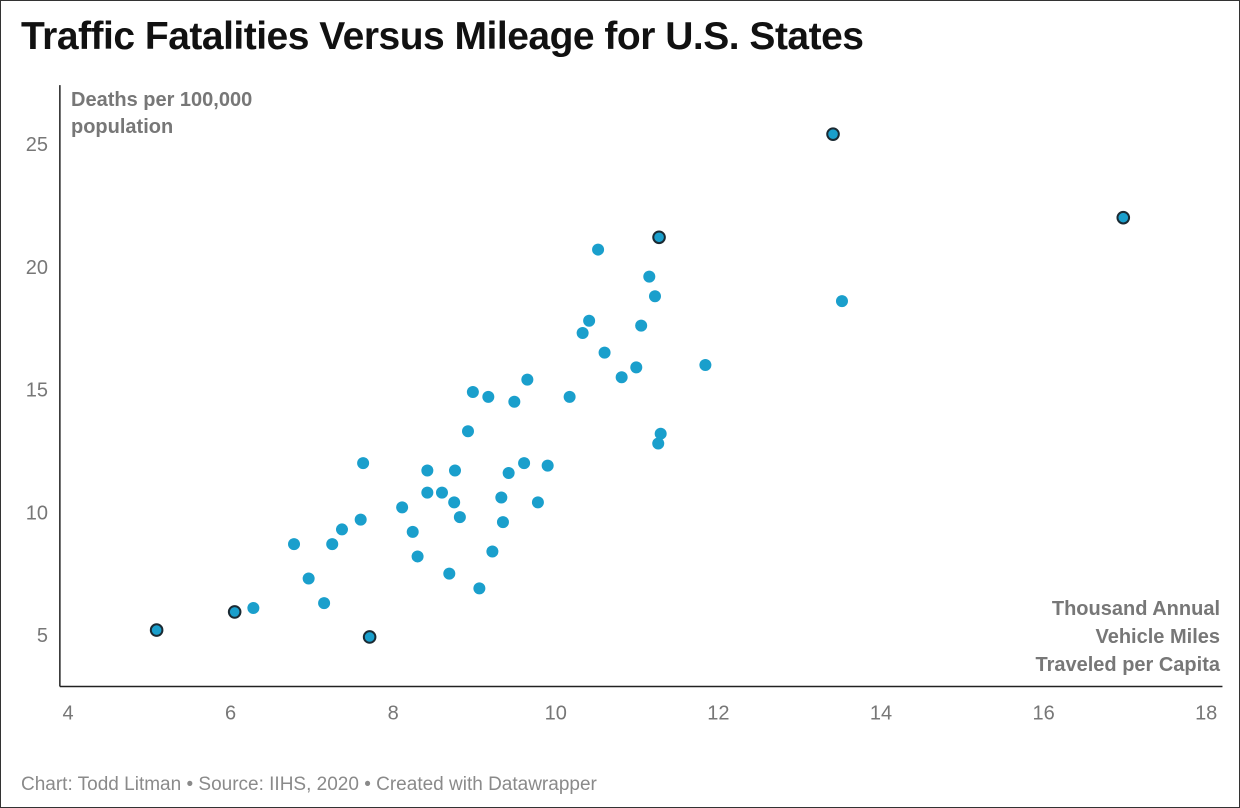 The height and width of the screenshot is (808, 1240). I want to click on y-tick-label: 25, so click(37, 145).